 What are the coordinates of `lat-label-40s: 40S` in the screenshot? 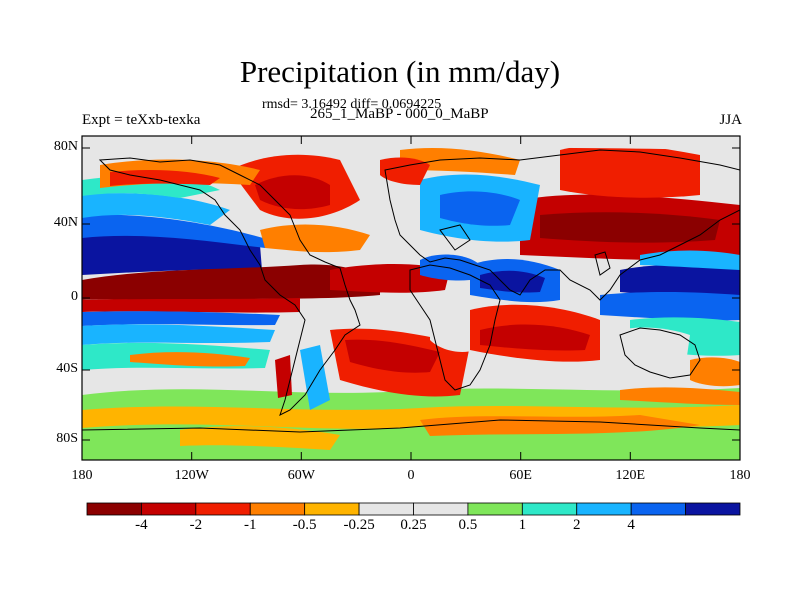 It's located at (67, 368).